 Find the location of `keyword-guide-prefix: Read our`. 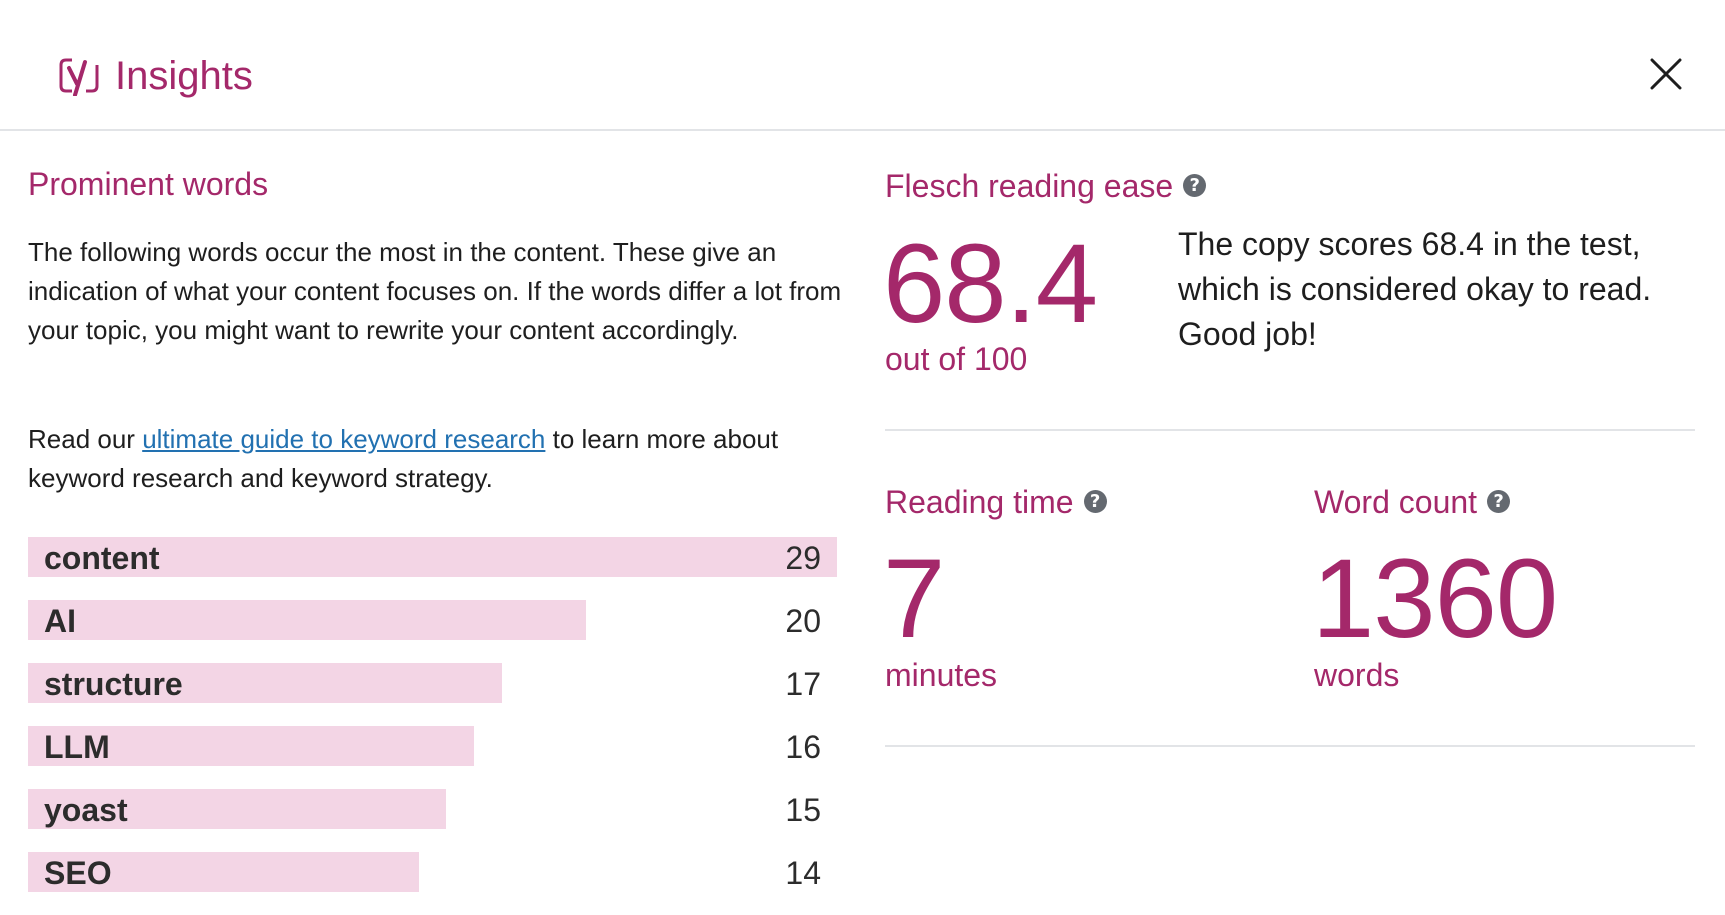

keyword-guide-prefix: Read our is located at coordinates (85, 439).